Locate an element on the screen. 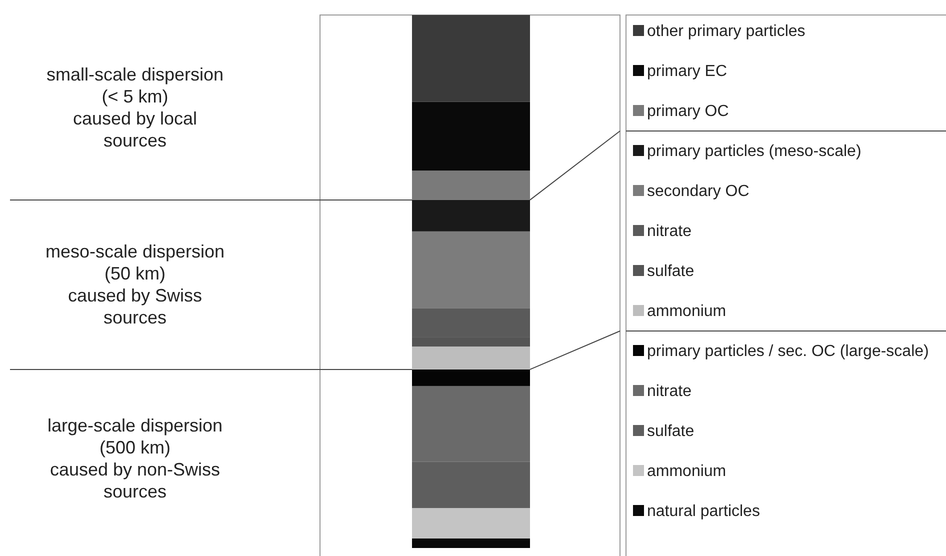 The image size is (946, 556). legend-label: natural particles is located at coordinates (703, 511).